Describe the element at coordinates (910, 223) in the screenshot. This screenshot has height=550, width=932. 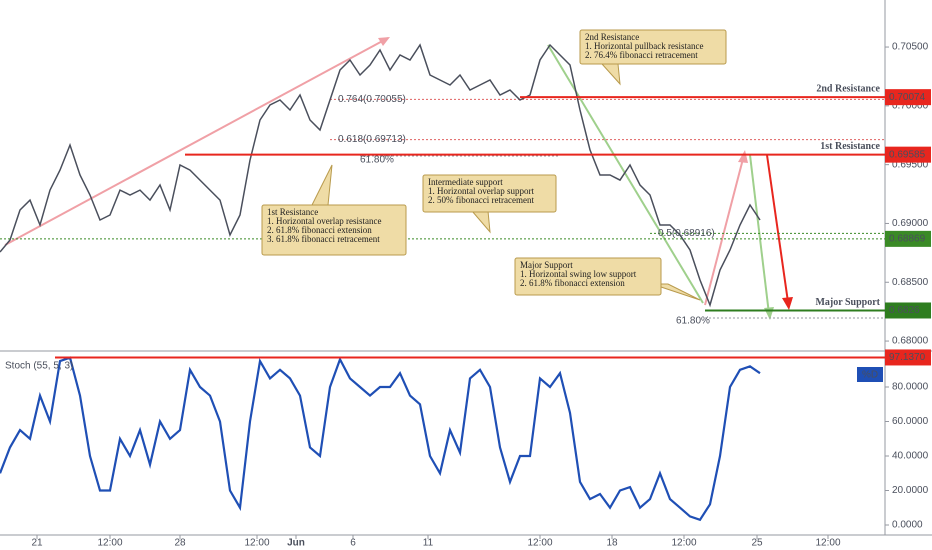
I see `y-tick-label: 0.69000` at that location.